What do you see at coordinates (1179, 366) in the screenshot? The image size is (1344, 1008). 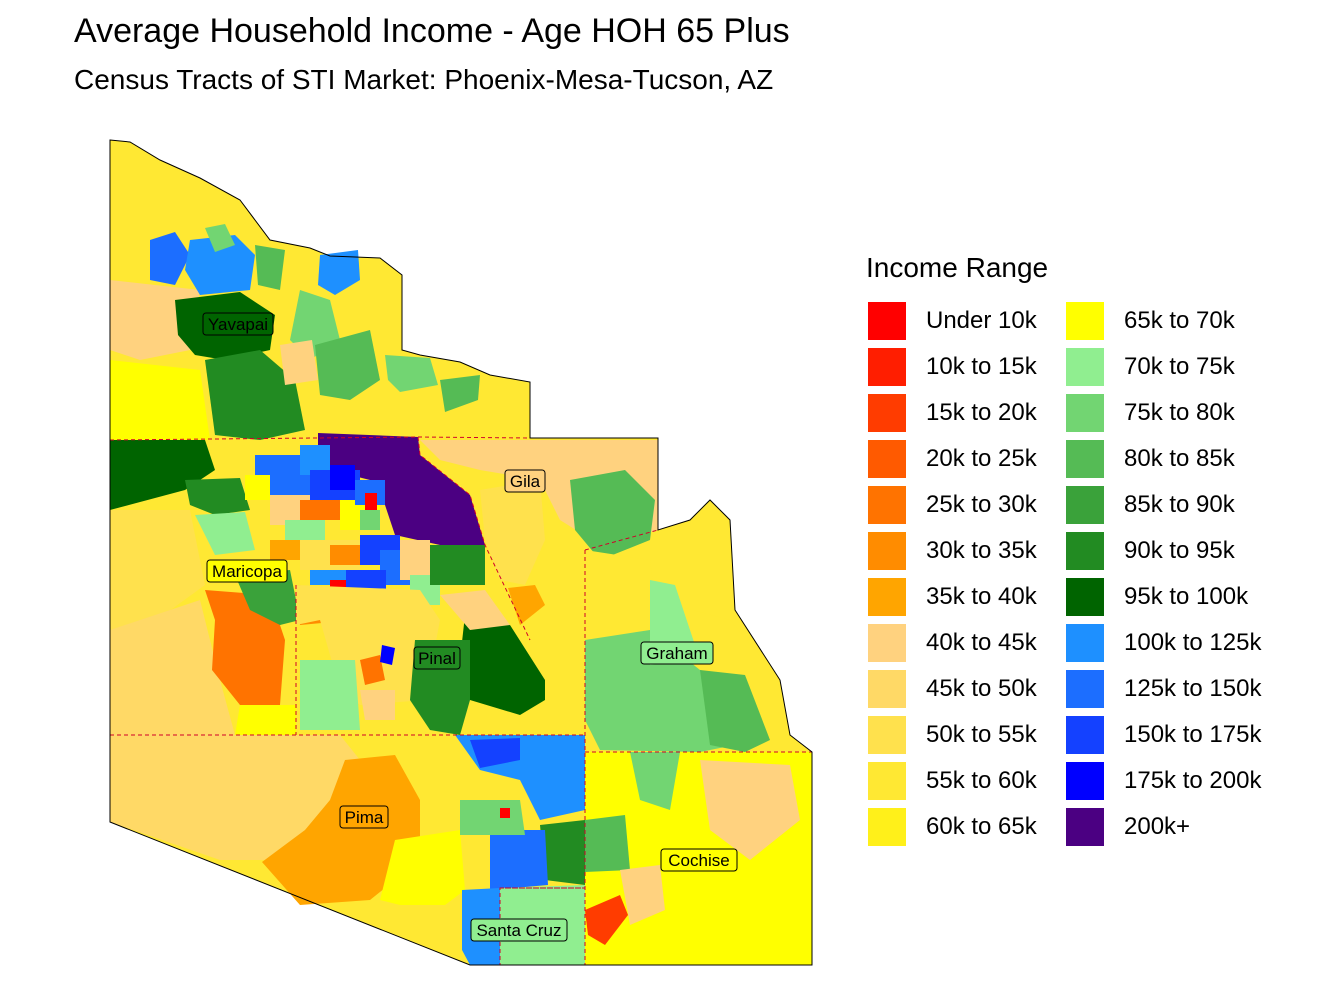 I see `legend-label: 70k to 75k` at bounding box center [1179, 366].